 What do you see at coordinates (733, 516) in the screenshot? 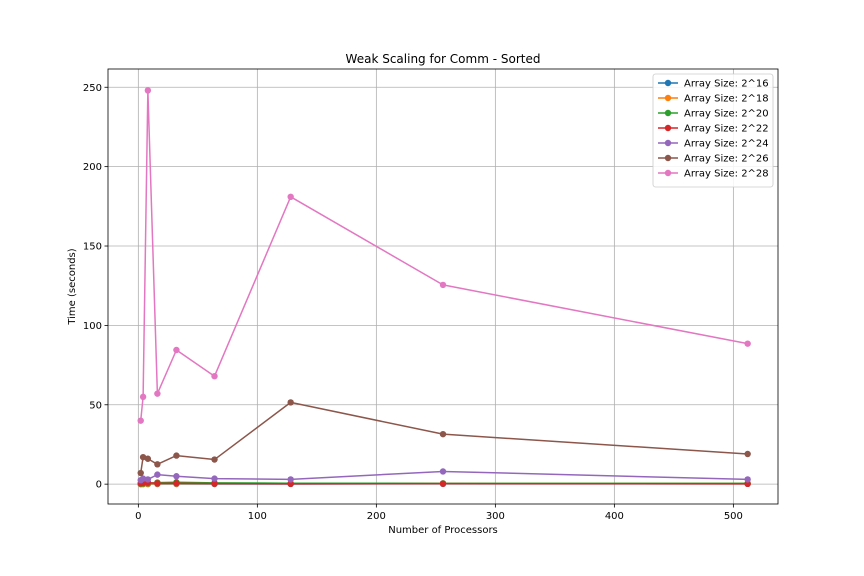
I see `x-tick-label: 500` at bounding box center [733, 516].